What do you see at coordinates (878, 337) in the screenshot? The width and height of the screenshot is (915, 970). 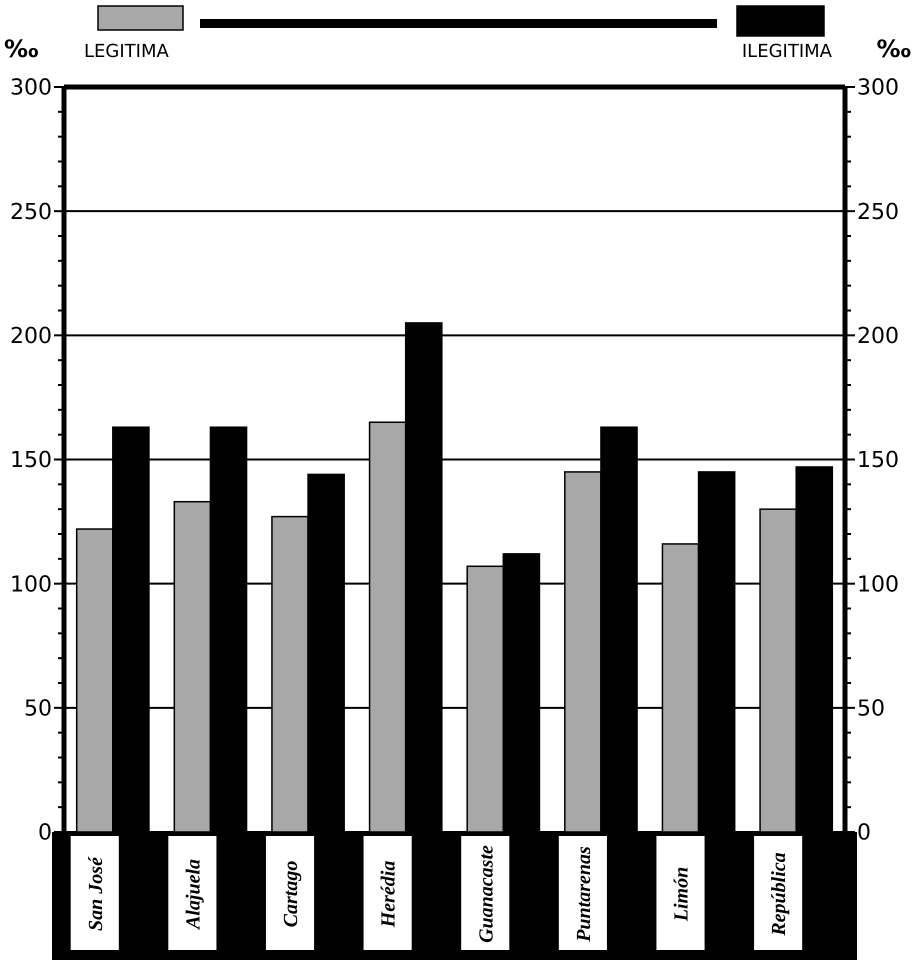 I see `y2-tick-label: 200` at bounding box center [878, 337].